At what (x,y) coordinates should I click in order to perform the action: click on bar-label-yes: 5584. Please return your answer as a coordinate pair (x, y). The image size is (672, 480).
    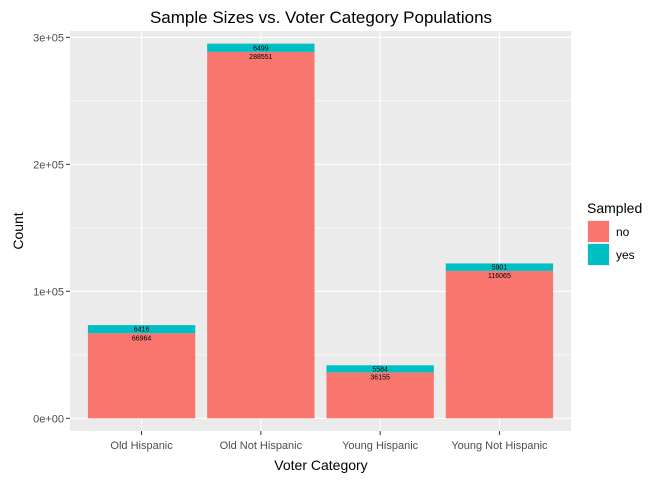
    Looking at the image, I should click on (380, 369).